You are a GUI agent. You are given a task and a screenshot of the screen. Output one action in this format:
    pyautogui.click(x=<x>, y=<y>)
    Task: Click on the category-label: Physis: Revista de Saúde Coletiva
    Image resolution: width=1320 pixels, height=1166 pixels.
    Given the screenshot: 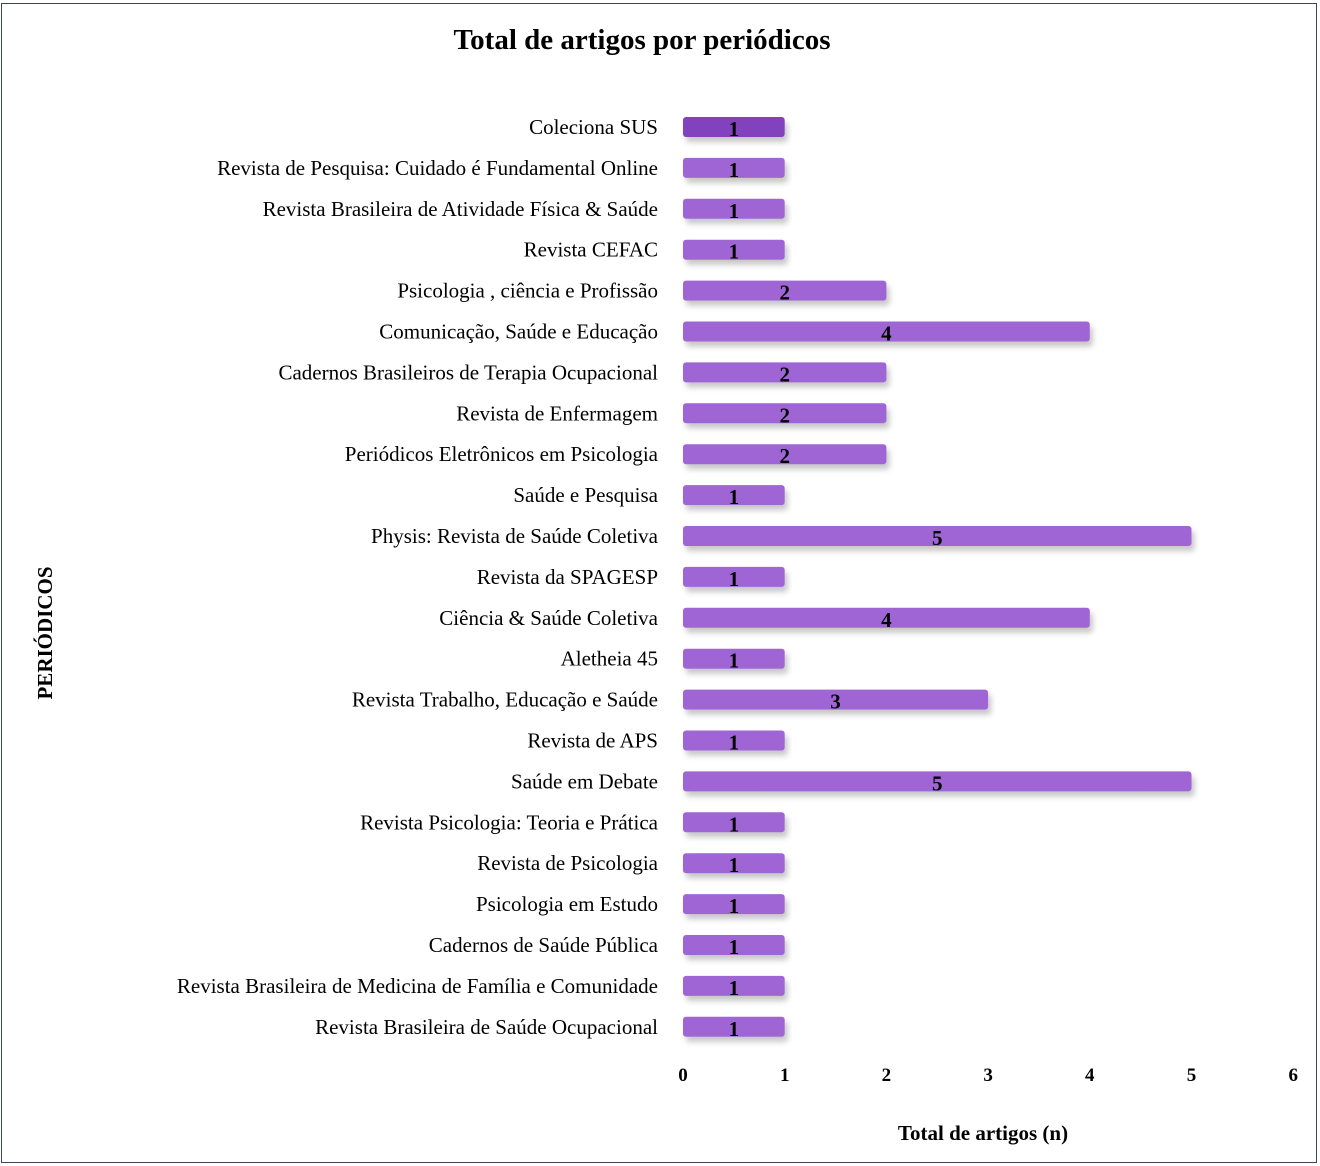 What is the action you would take?
    pyautogui.click(x=515, y=536)
    